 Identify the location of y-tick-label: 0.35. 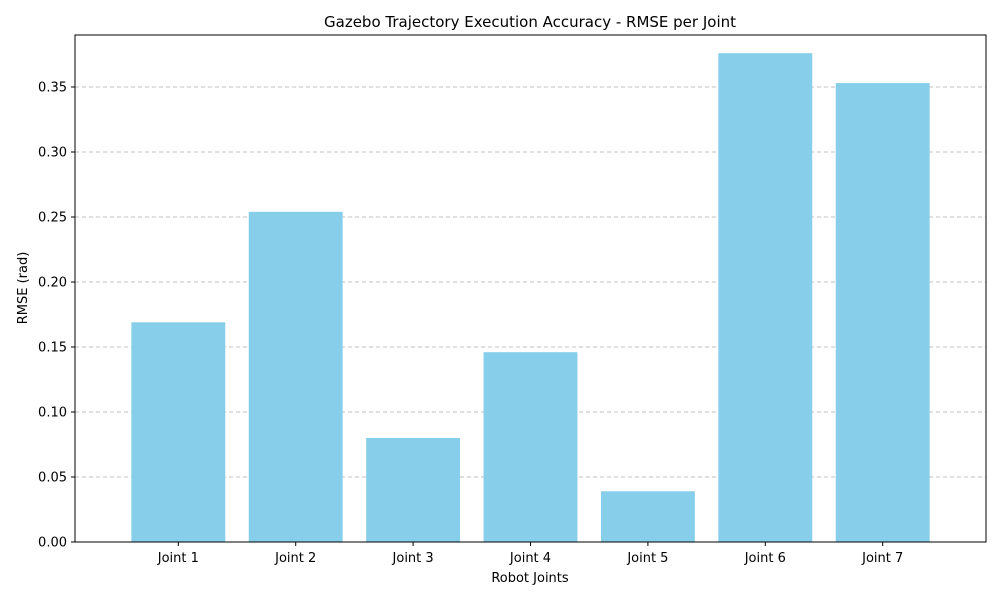
(52, 88).